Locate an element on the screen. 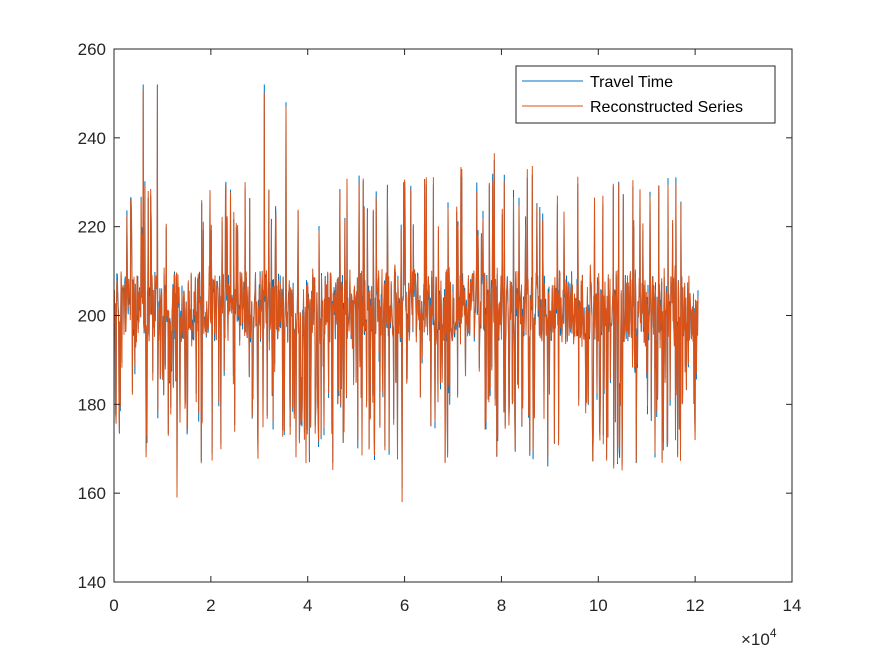  x-exponent-power: 4 is located at coordinates (773, 633).